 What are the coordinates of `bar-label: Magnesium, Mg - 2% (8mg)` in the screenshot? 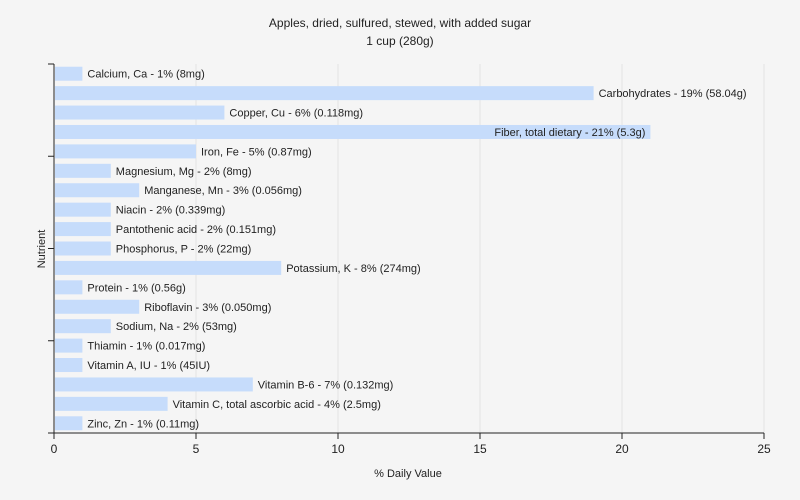 It's located at (184, 172).